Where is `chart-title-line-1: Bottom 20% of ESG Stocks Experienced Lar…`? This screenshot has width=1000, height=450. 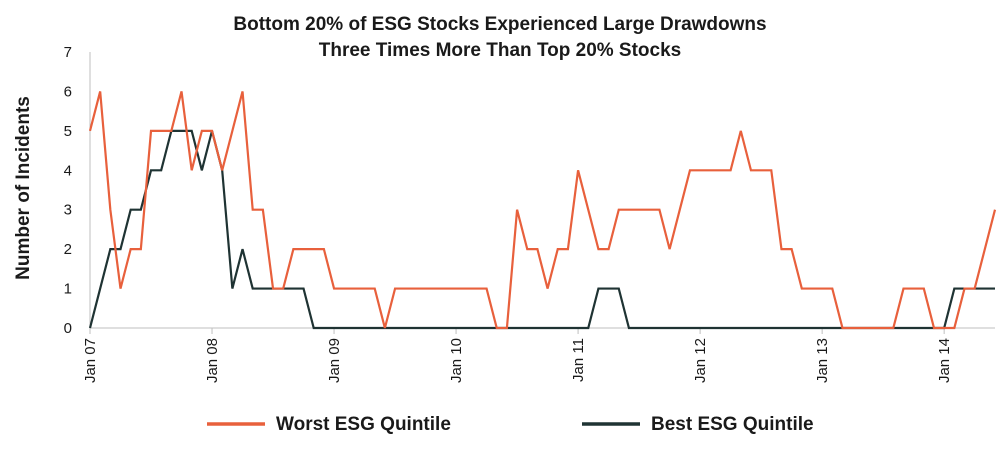
chart-title-line-1: Bottom 20% of ESG Stocks Experienced Lar… is located at coordinates (499, 24).